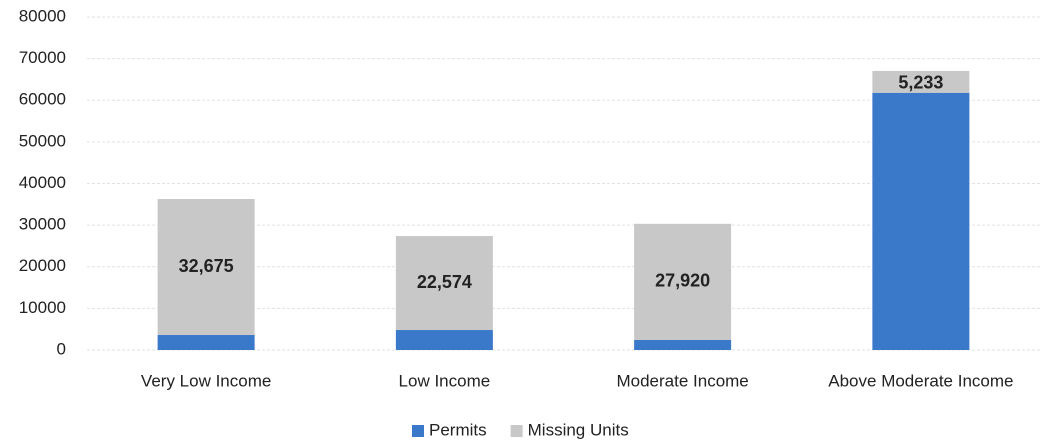 The width and height of the screenshot is (1047, 443). I want to click on data-label: 27,920, so click(682, 281).